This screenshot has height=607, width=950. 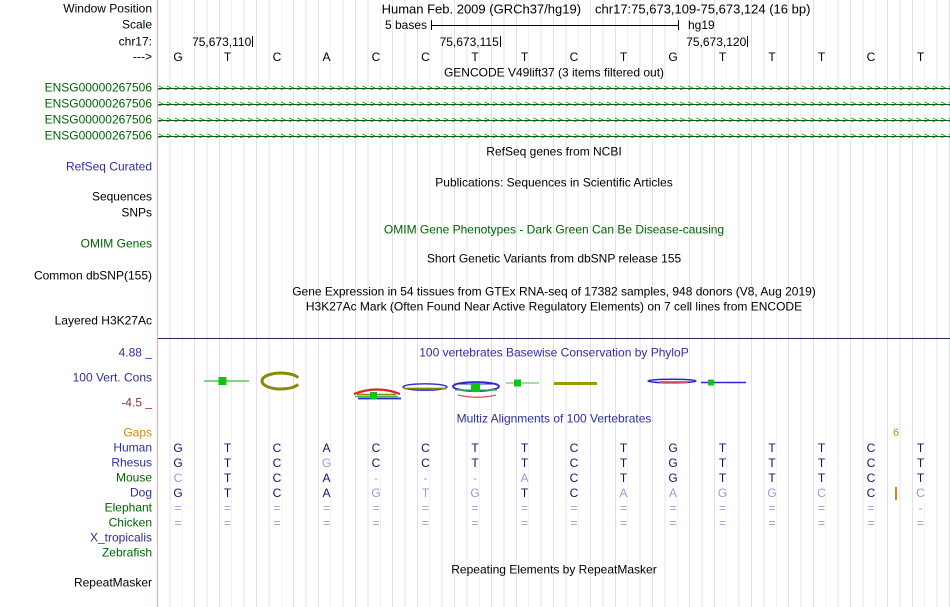 I want to click on scale-ruler-right-tick, so click(x=678, y=25).